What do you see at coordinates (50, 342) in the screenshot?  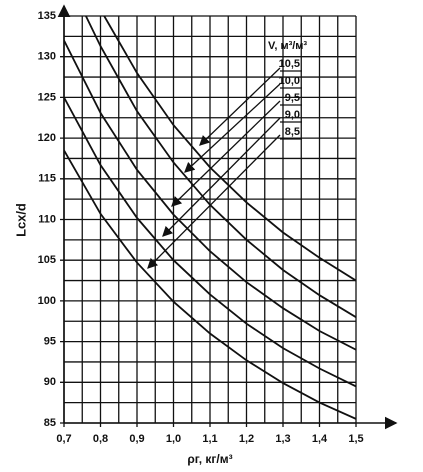 I see `y-tick-label: 95` at bounding box center [50, 342].